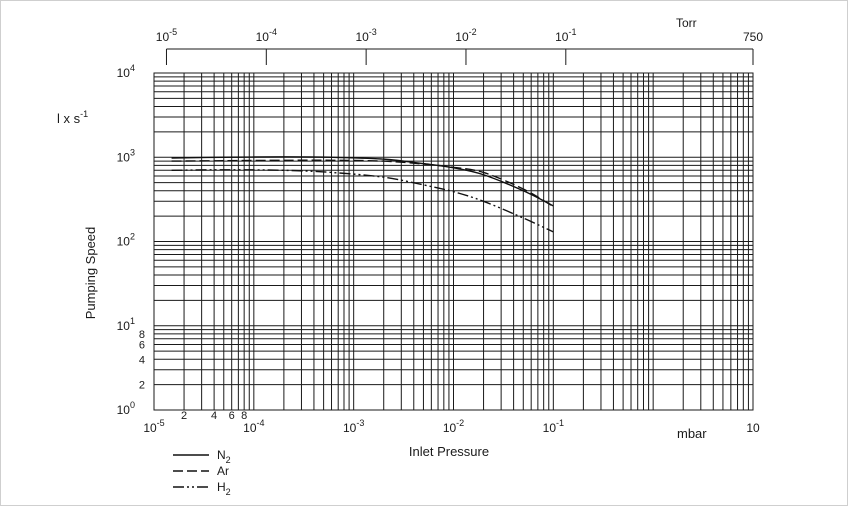 The image size is (848, 510). What do you see at coordinates (244, 416) in the screenshot?
I see `x-tick-label: 8` at bounding box center [244, 416].